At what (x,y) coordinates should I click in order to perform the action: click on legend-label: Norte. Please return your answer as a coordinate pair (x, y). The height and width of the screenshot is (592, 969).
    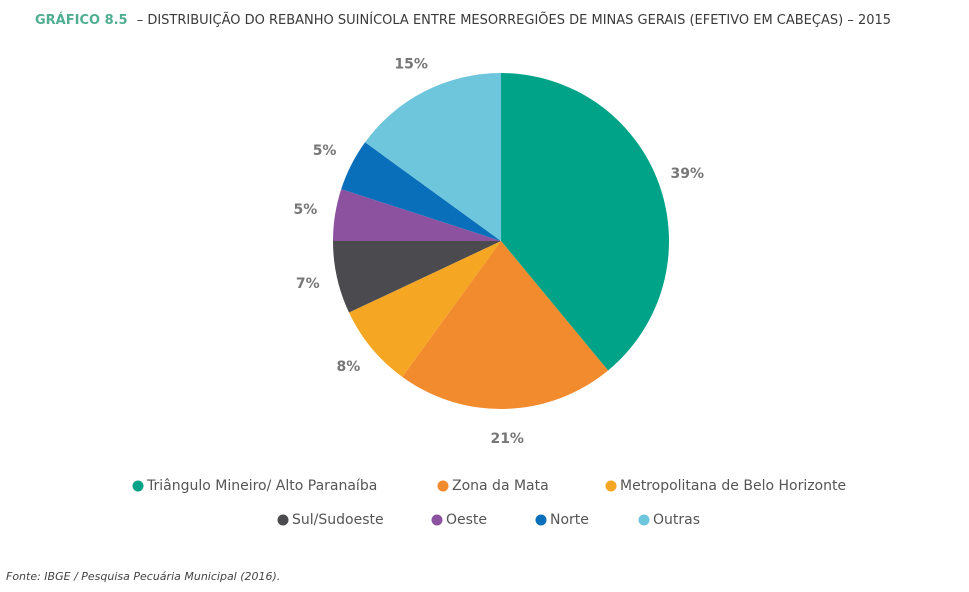
    Looking at the image, I should click on (569, 520).